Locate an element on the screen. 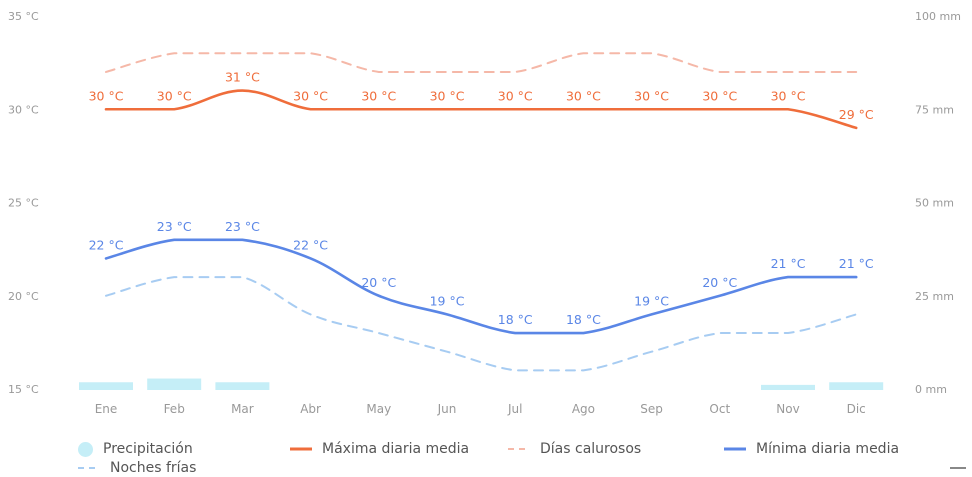 Image resolution: width=972 pixels, height=477 pixels. corner-mark is located at coordinates (958, 468).